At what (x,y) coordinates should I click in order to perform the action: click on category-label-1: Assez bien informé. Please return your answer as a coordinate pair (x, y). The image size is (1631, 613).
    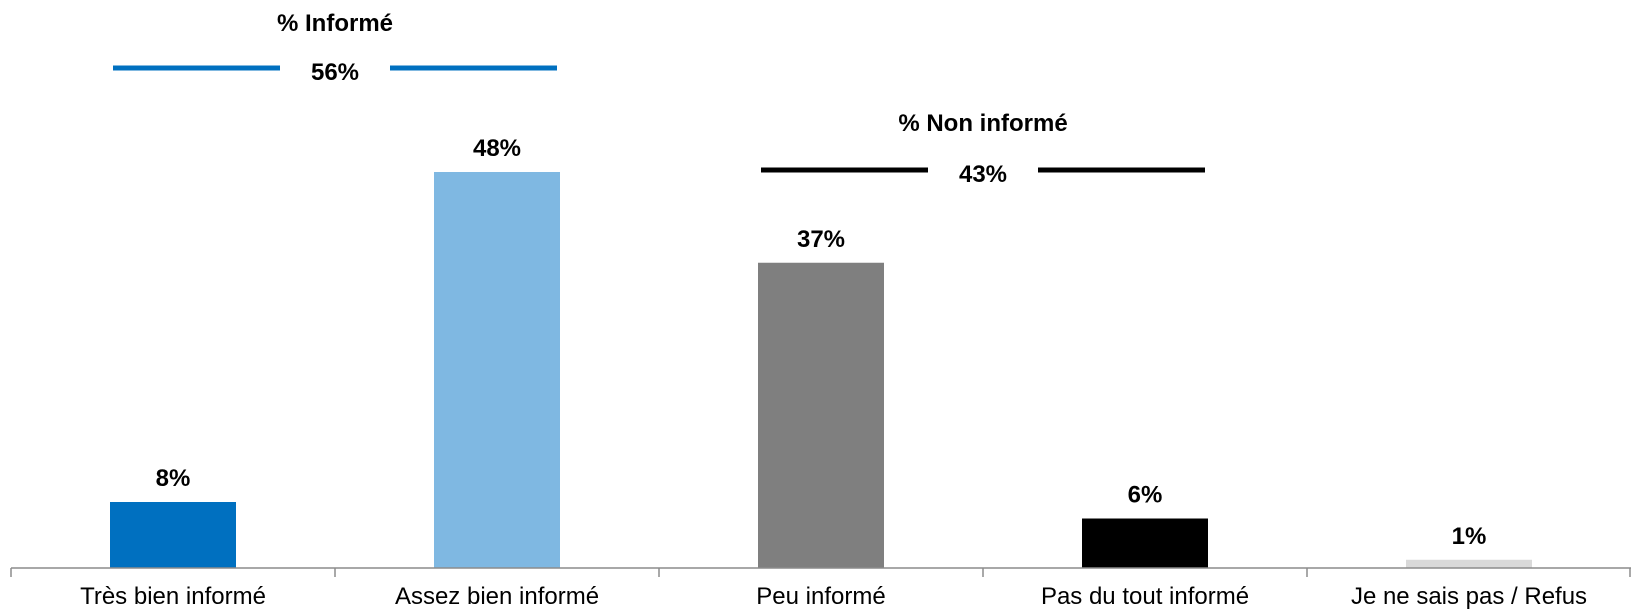
    Looking at the image, I should click on (497, 596).